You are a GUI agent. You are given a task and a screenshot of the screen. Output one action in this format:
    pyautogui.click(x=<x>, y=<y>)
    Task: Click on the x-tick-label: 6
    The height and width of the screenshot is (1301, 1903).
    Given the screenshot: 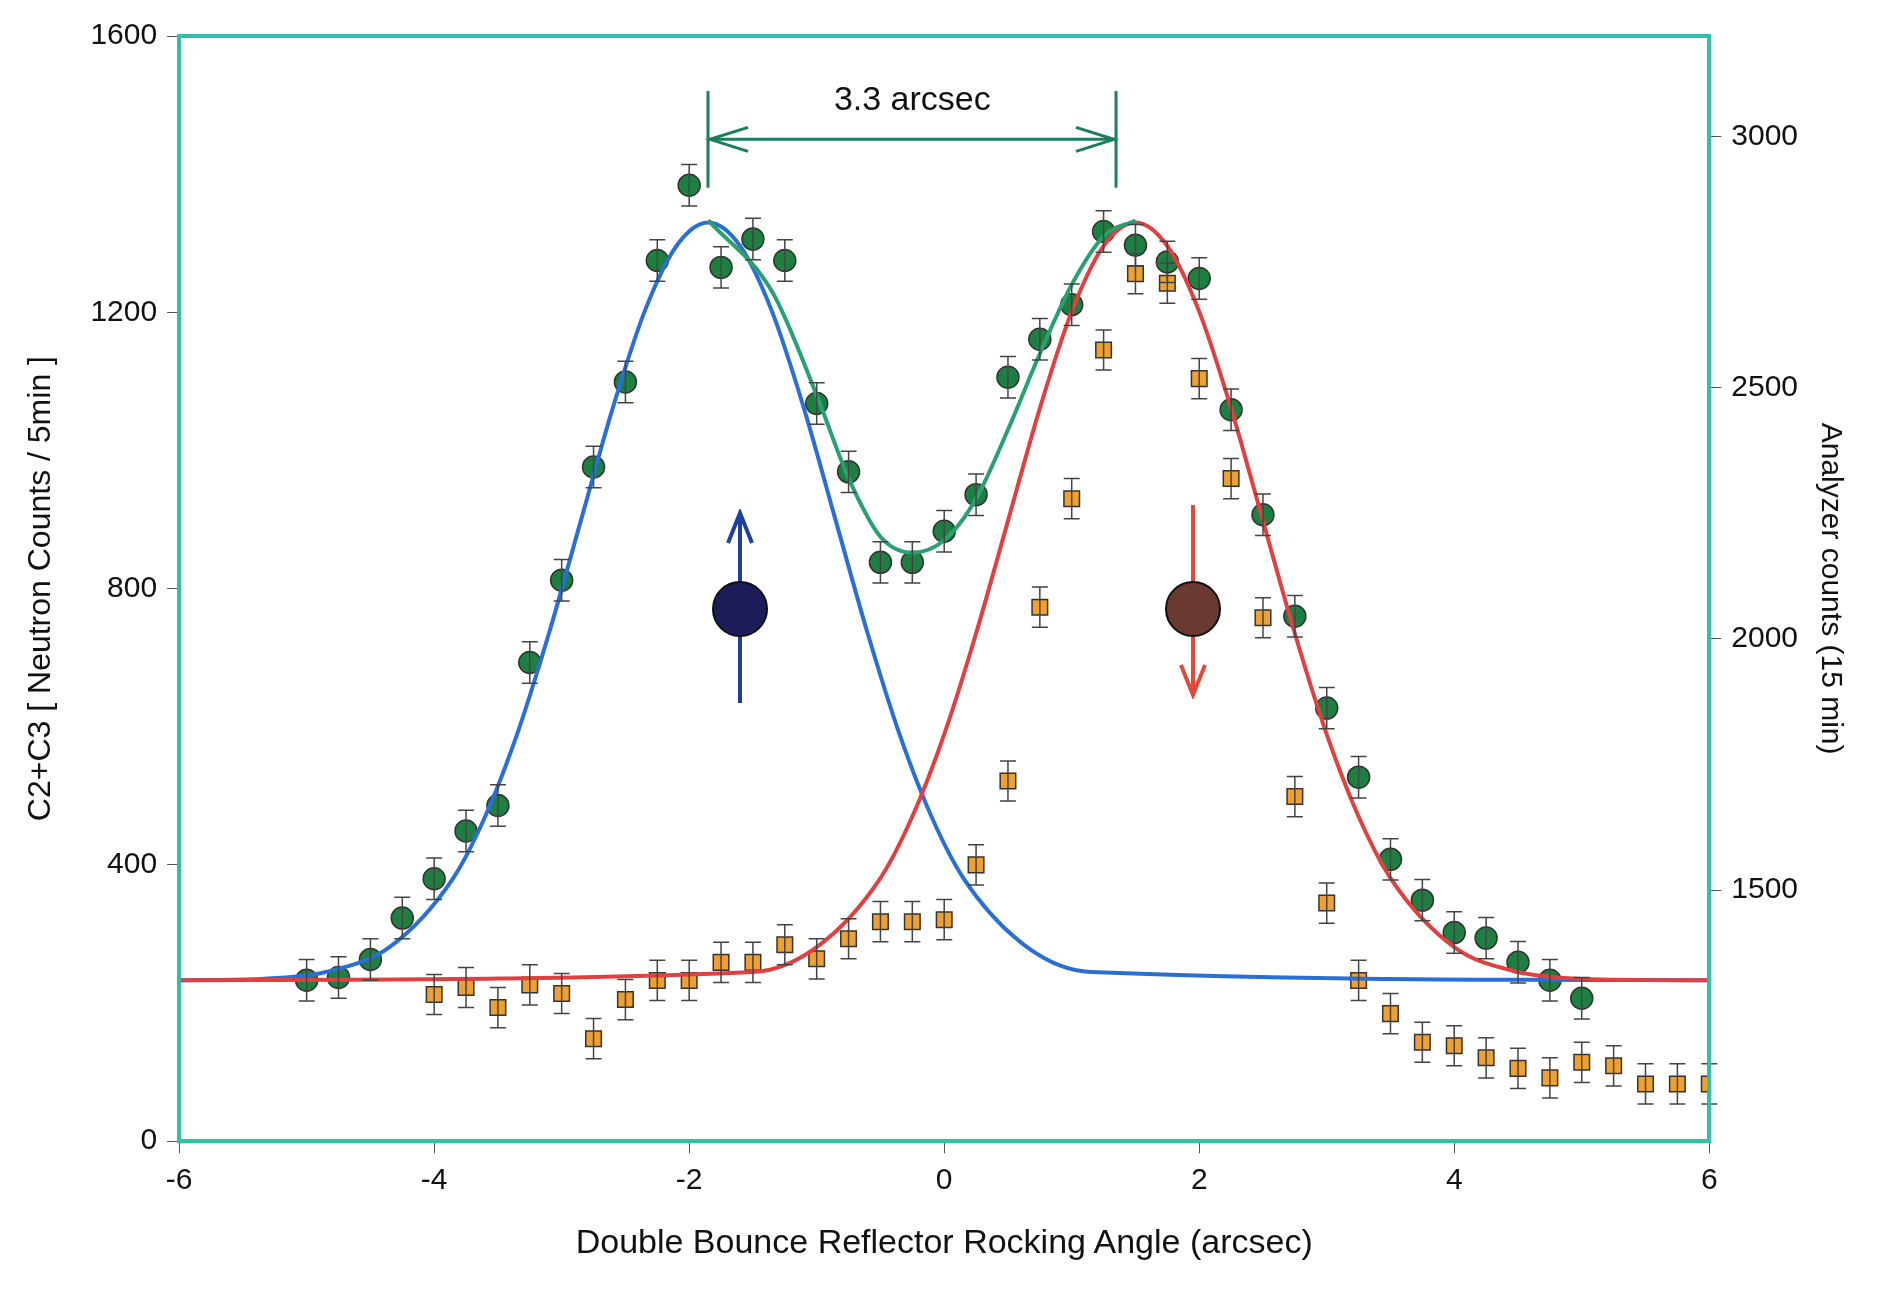 What is the action you would take?
    pyautogui.click(x=1709, y=1179)
    